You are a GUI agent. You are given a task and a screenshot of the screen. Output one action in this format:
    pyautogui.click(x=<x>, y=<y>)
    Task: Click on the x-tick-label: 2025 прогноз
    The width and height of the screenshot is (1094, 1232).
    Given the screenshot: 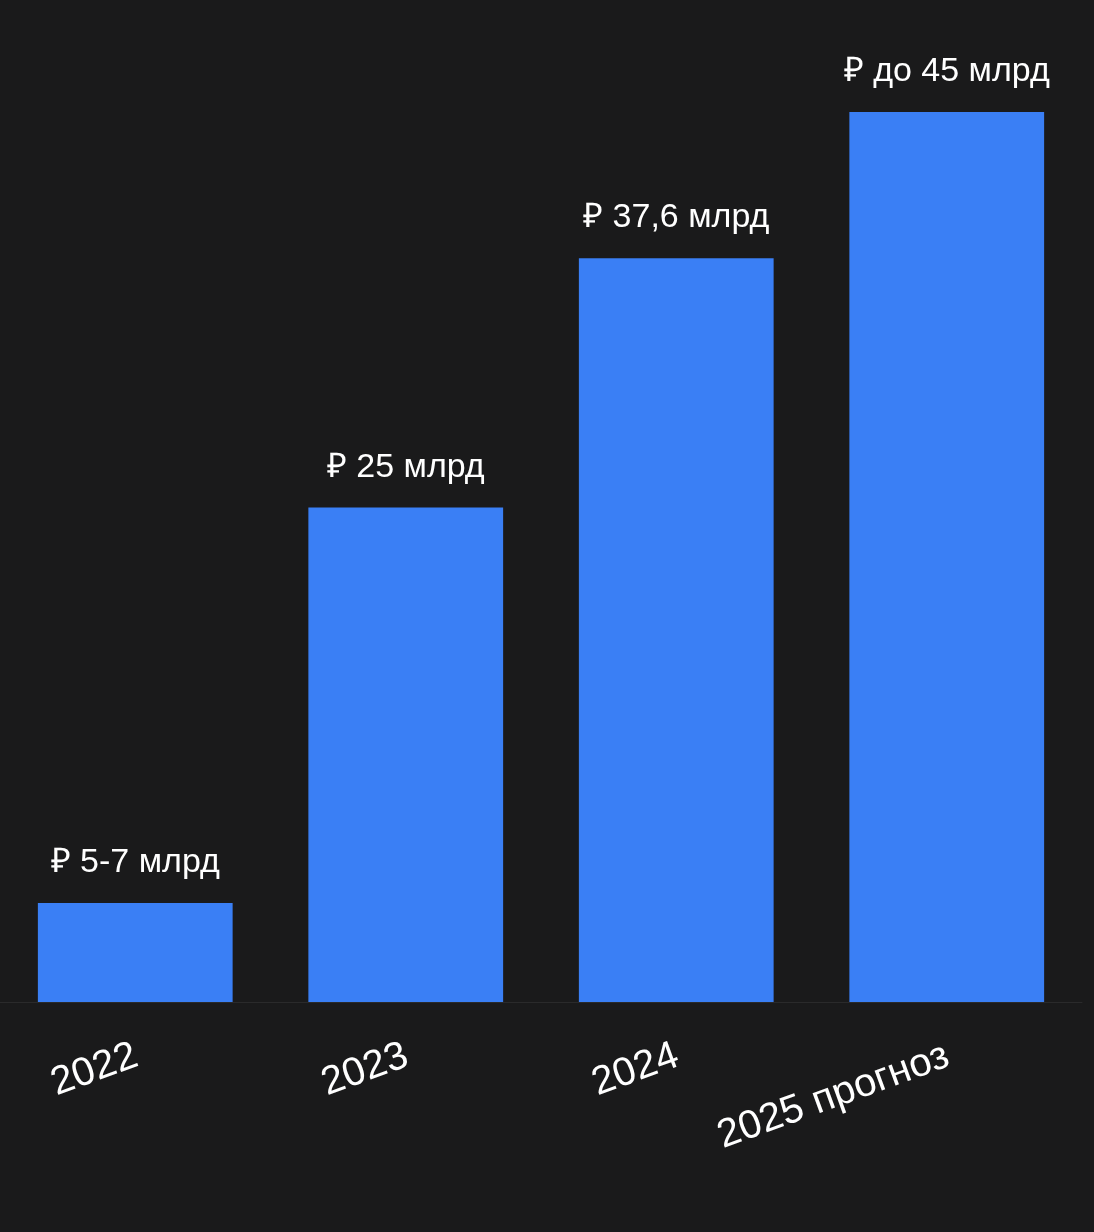 What is the action you would take?
    pyautogui.click(x=832, y=1093)
    